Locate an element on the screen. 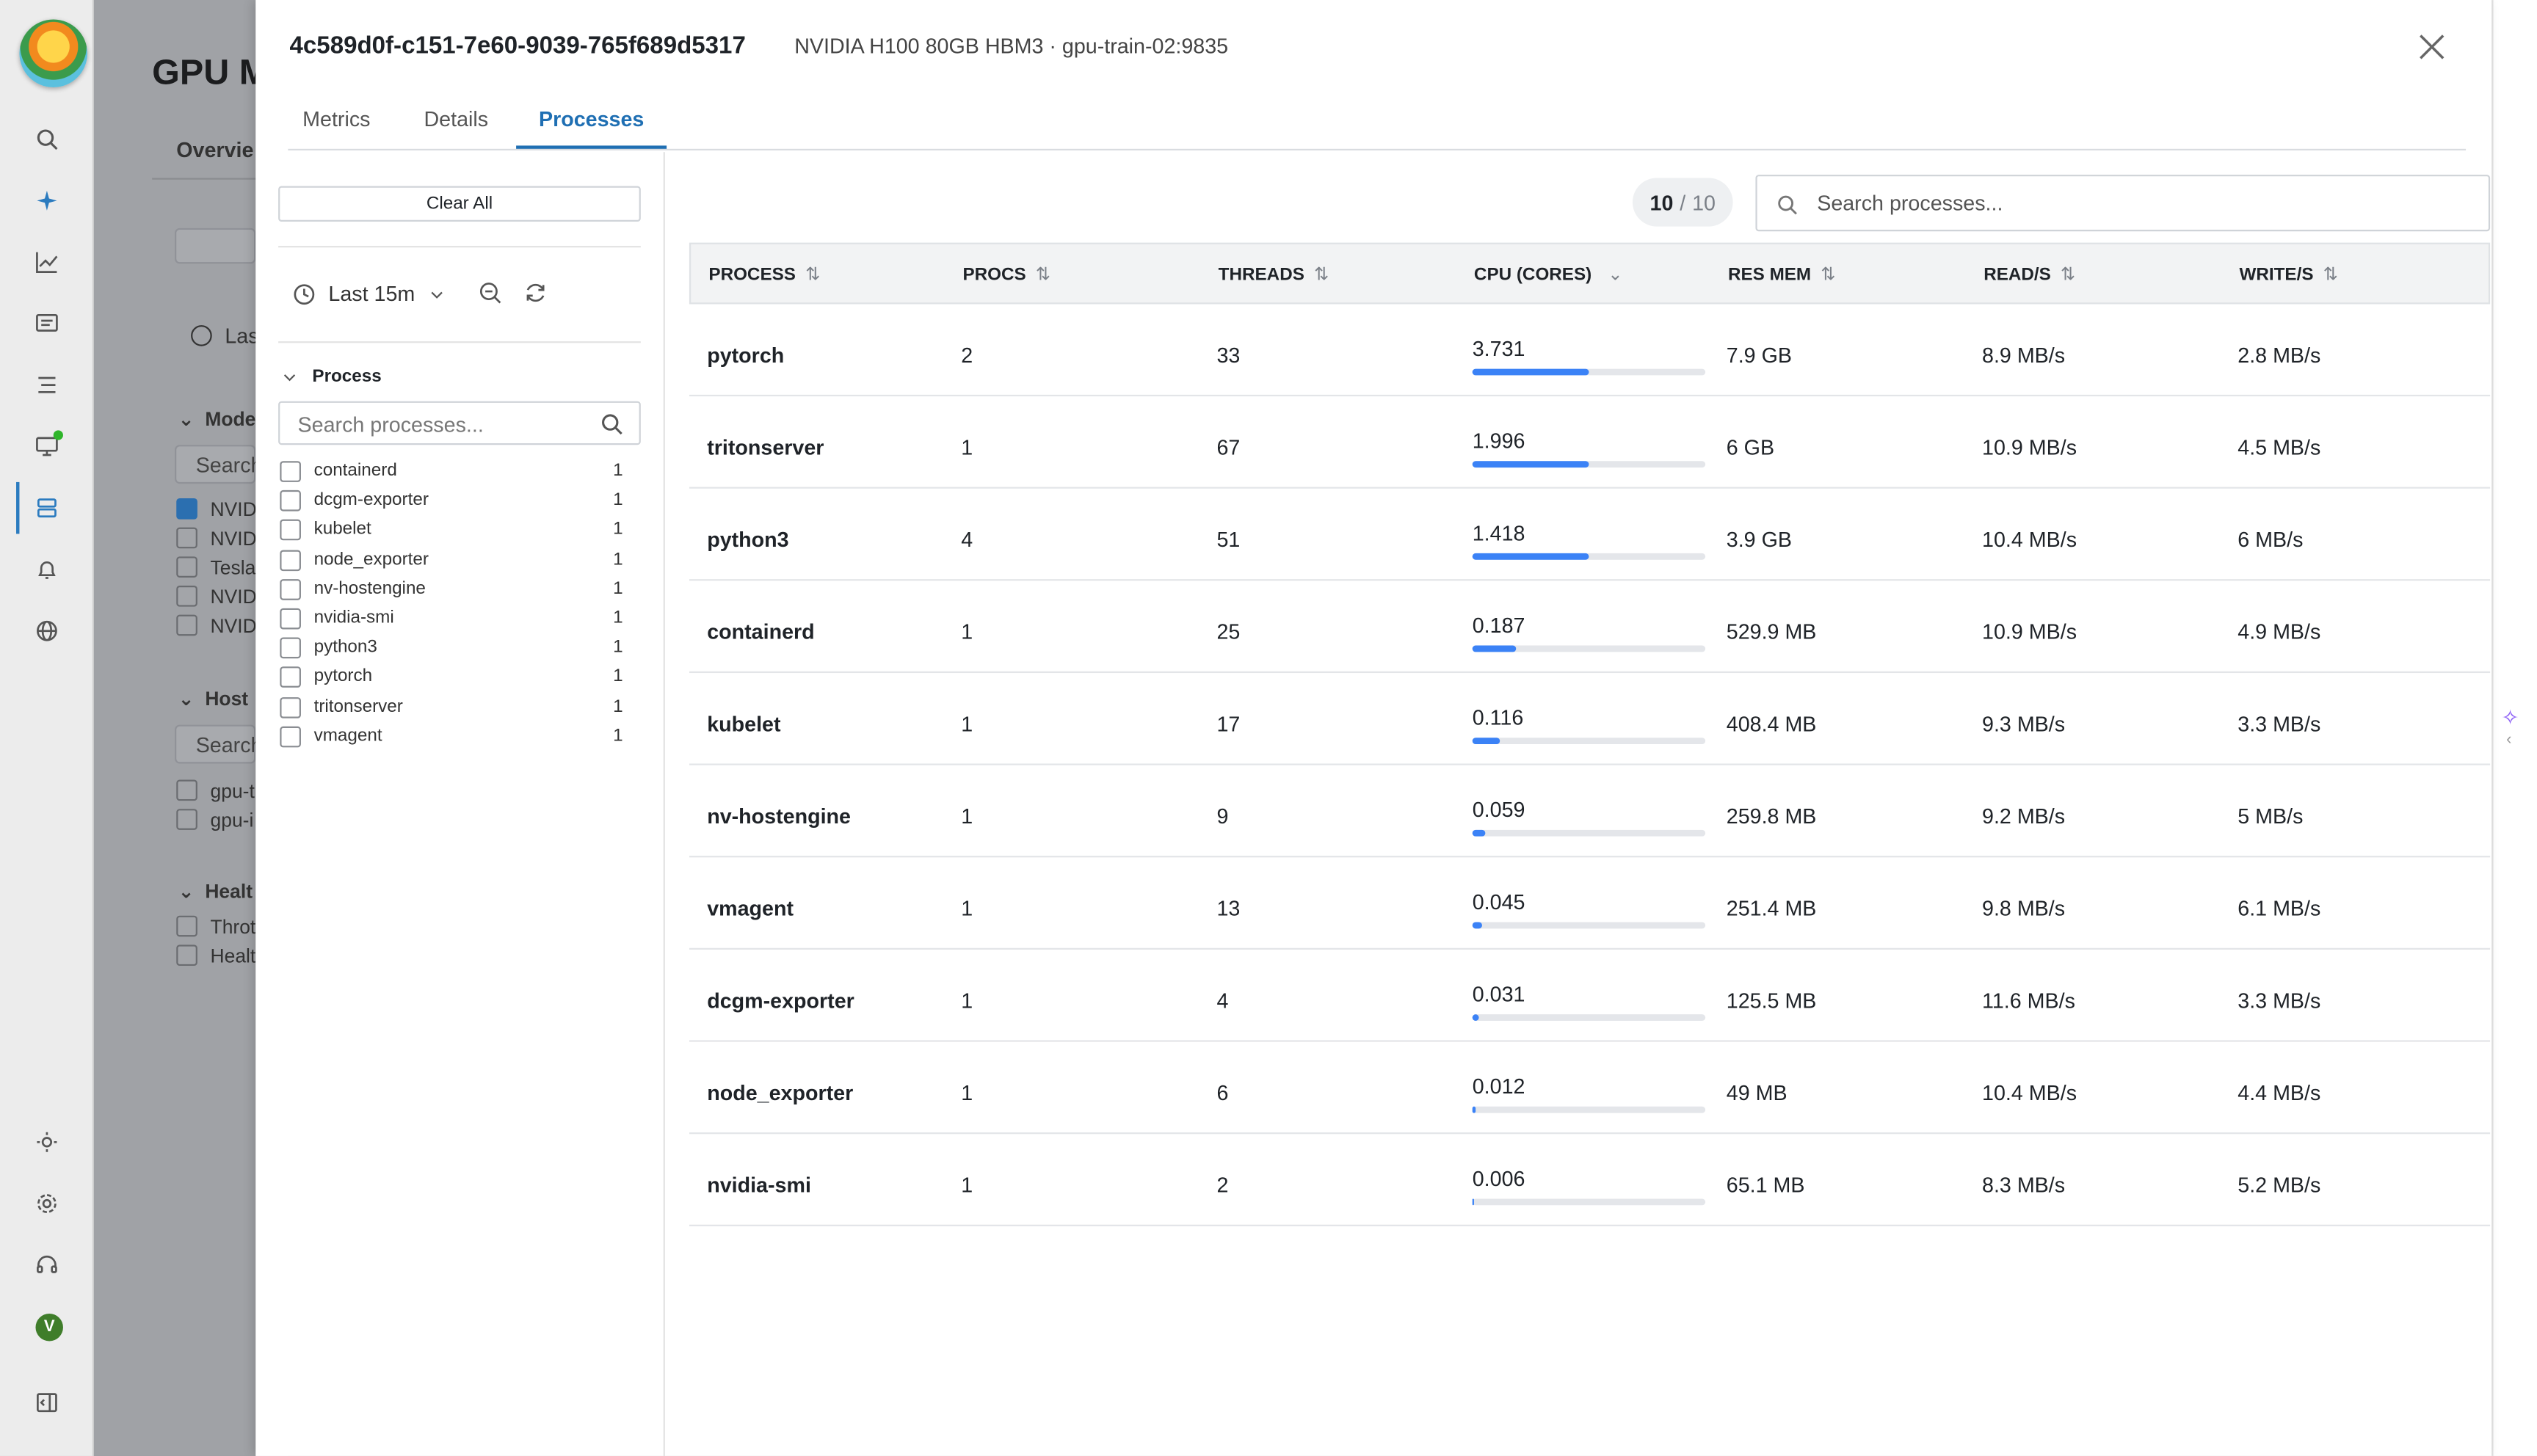 This screenshot has height=1456, width=2537. process-filter-option: nv-hostengine 1 is located at coordinates (451, 590).